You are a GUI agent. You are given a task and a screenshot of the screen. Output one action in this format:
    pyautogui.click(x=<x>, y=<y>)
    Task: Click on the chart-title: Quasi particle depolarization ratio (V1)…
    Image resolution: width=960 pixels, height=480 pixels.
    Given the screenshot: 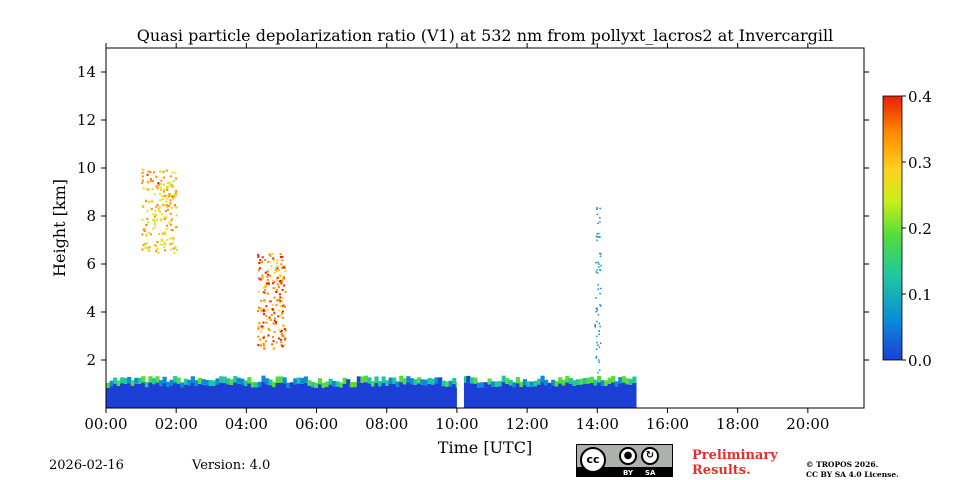 What is the action you would take?
    pyautogui.click(x=485, y=35)
    